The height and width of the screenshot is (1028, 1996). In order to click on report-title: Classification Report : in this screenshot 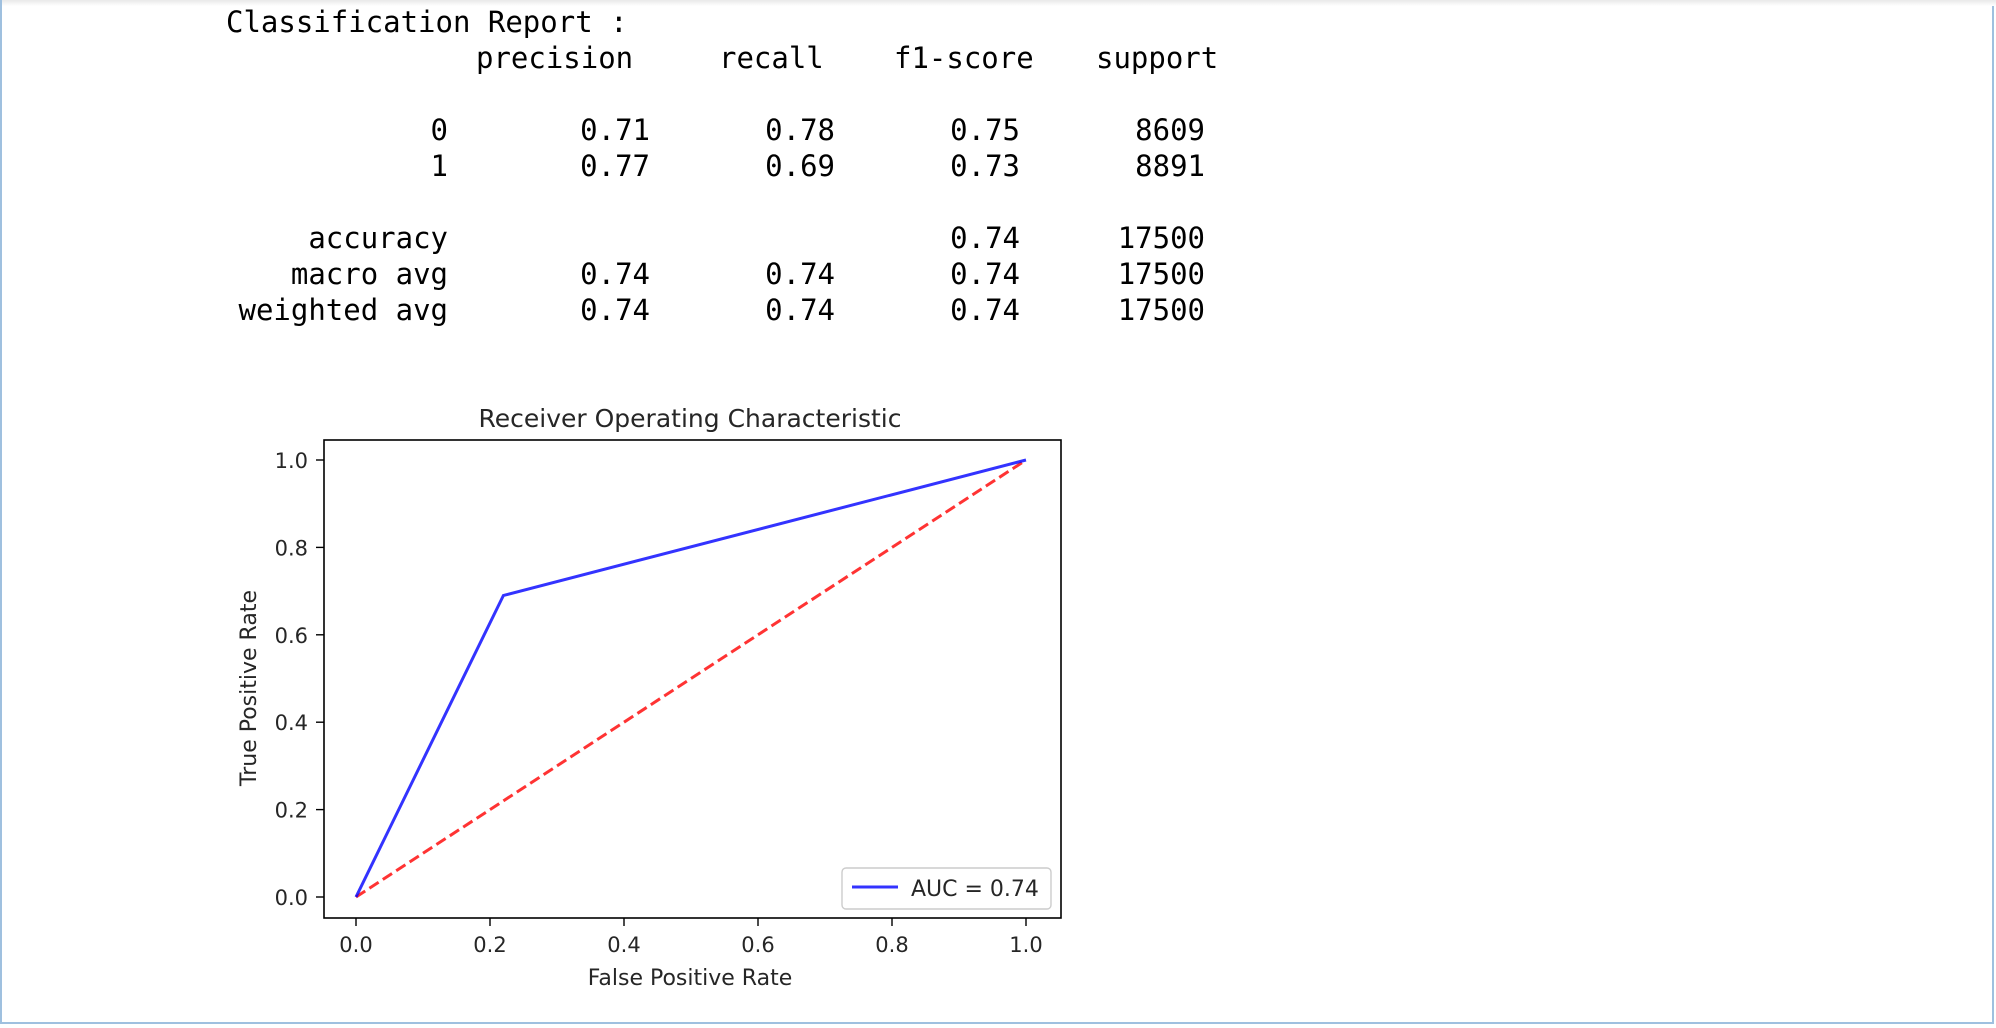, I will do `click(427, 22)`.